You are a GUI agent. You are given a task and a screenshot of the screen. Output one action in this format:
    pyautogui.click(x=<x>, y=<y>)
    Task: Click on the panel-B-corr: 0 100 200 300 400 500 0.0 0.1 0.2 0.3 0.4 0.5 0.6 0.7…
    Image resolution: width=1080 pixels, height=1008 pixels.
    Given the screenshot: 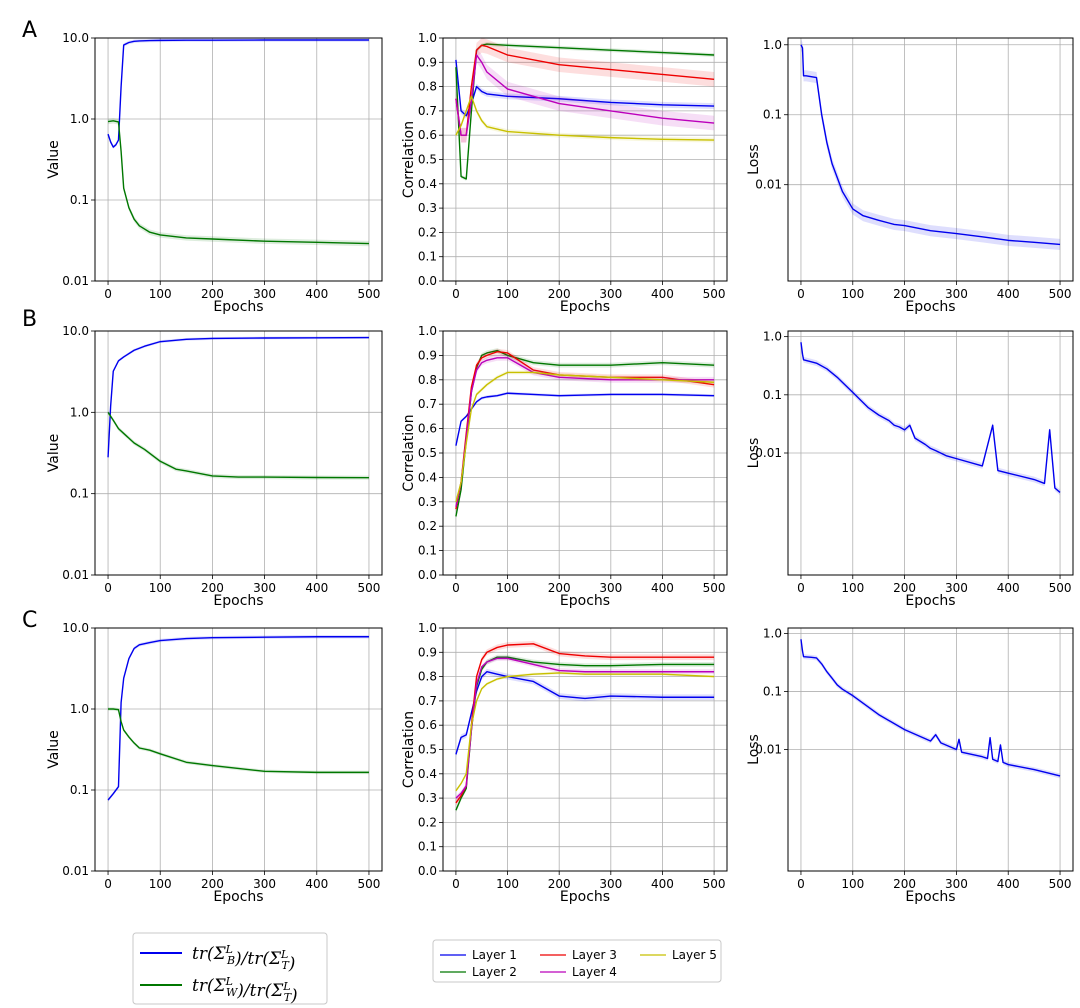 What is the action you would take?
    pyautogui.click(x=564, y=466)
    